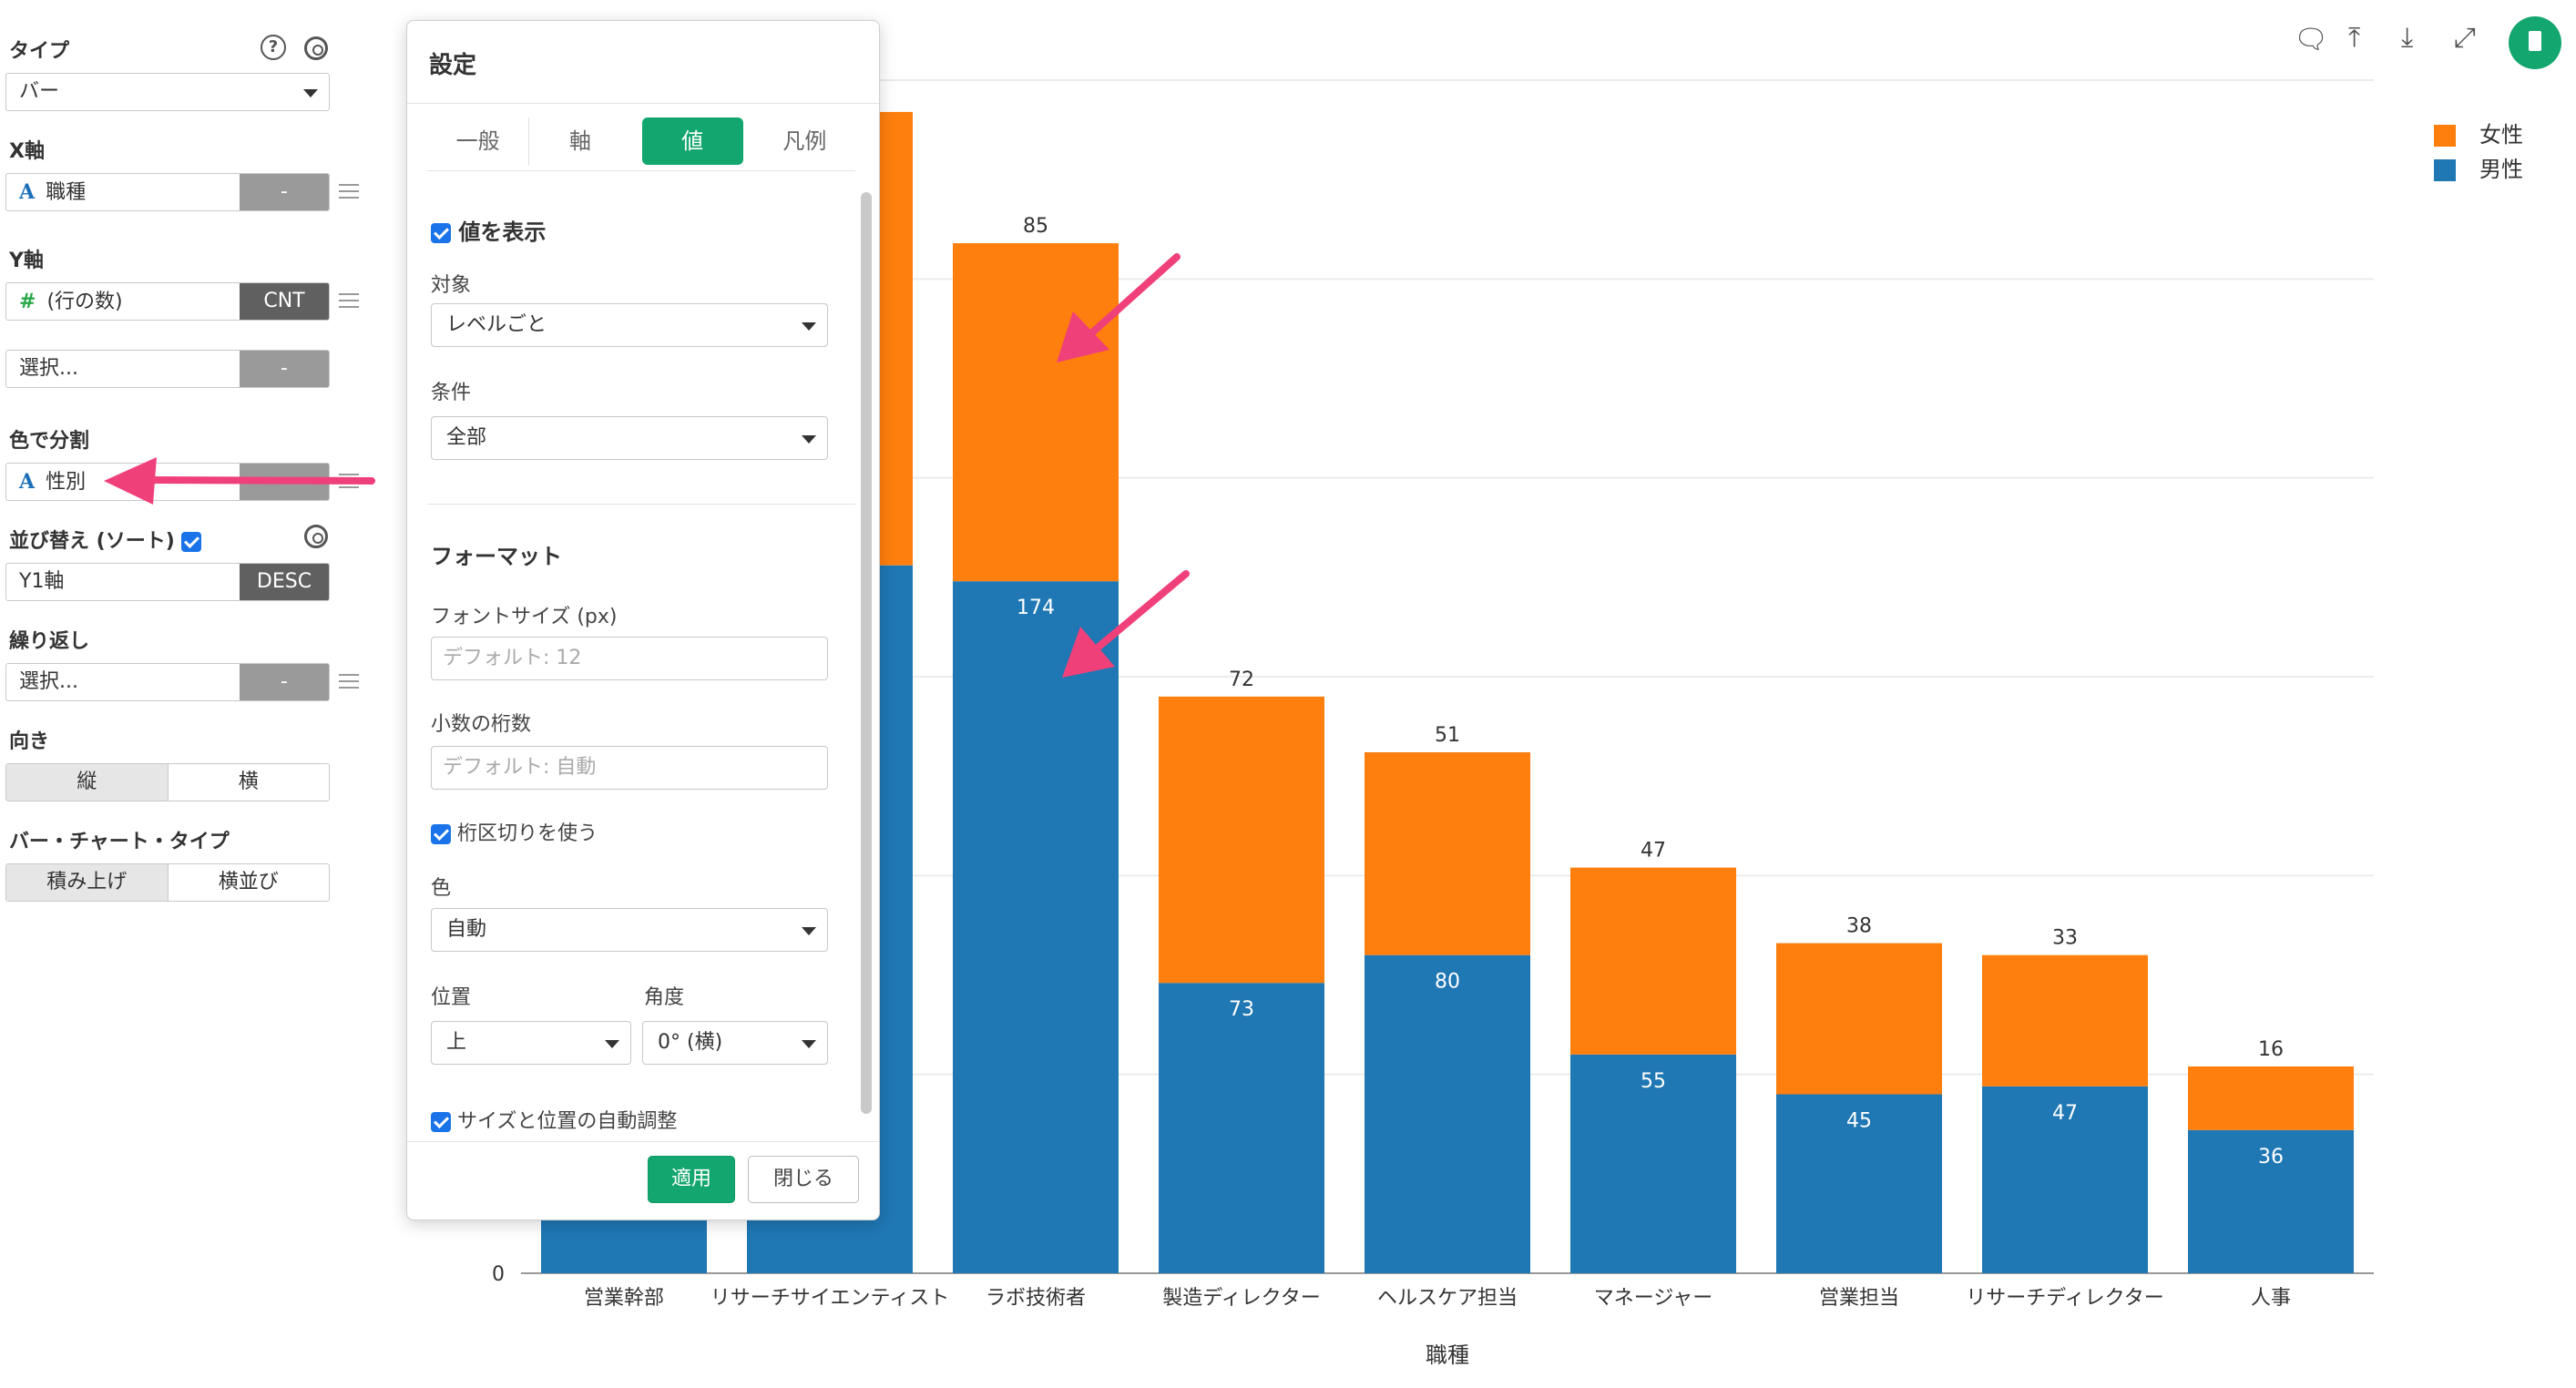 This screenshot has height=1388, width=2576. Describe the element at coordinates (29, 741) in the screenshot. I see `orientation-label: 向き` at that location.